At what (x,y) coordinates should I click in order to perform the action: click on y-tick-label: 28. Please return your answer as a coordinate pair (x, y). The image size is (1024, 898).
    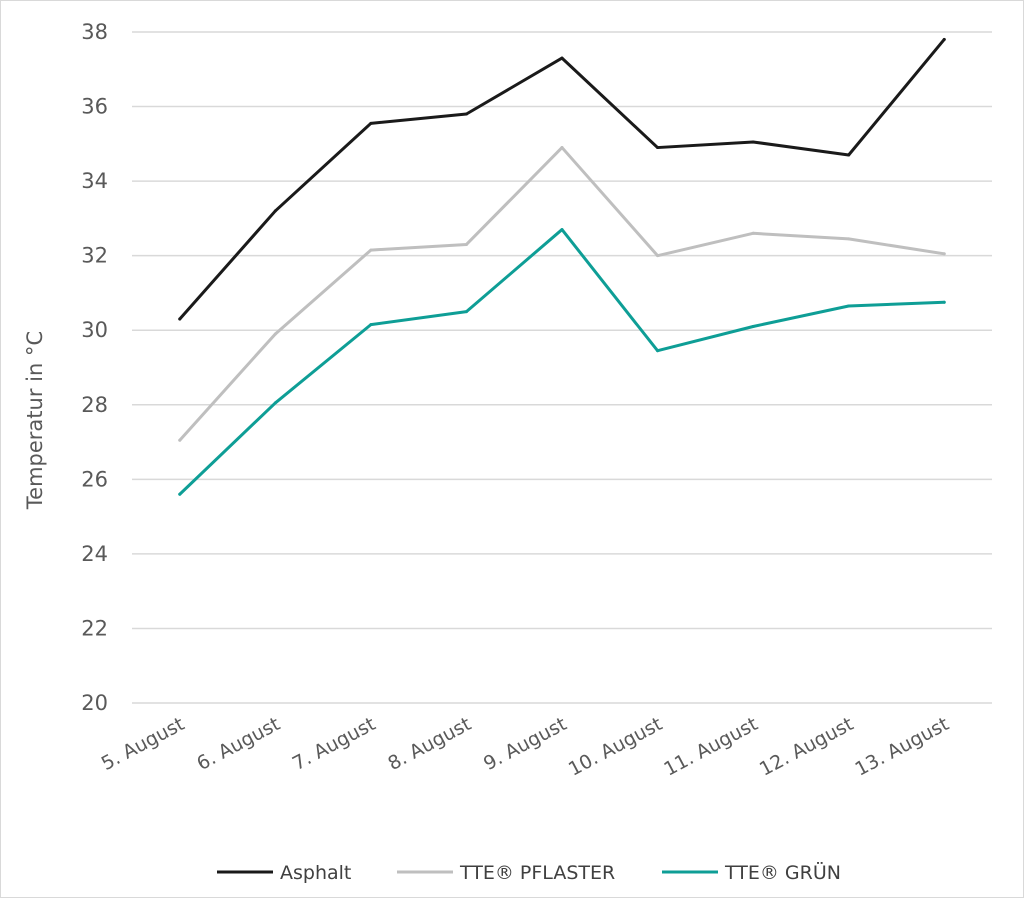
    Looking at the image, I should click on (94, 405).